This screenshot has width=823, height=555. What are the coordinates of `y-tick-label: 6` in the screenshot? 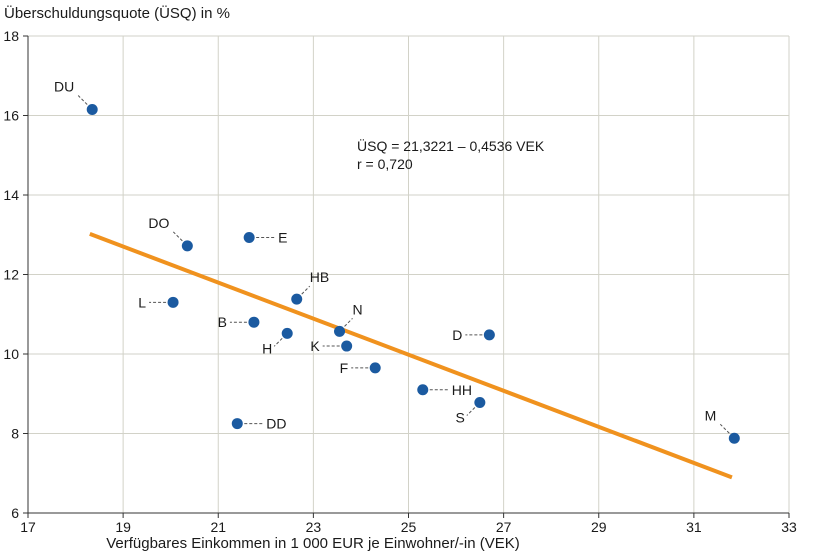 It's located at (15, 513).